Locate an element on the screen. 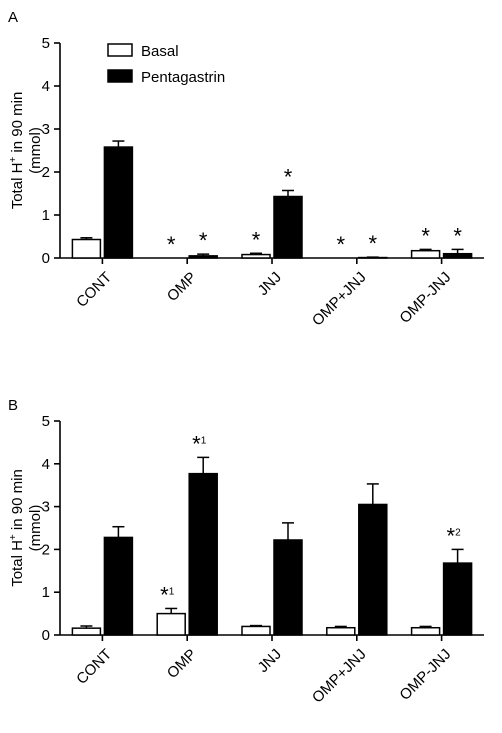 The image size is (502, 733). legend-swatch-pentagastrin is located at coordinates (120, 76).